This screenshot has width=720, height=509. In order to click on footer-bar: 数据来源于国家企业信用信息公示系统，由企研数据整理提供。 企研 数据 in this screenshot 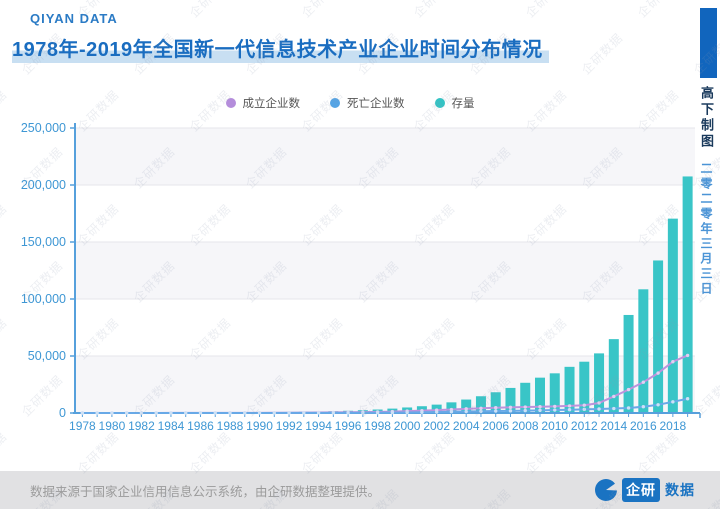, I will do `click(360, 490)`.